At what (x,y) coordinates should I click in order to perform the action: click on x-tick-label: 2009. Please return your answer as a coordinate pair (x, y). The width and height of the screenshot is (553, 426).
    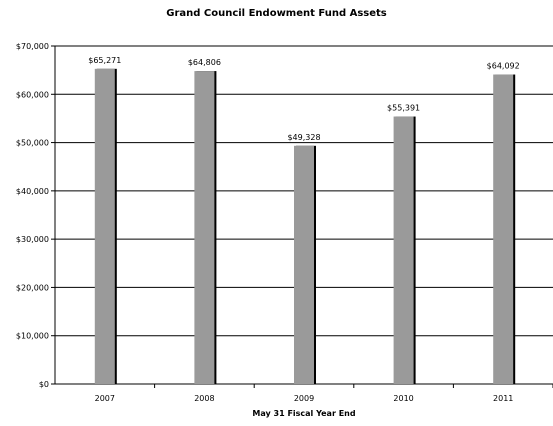
    Looking at the image, I should click on (304, 398).